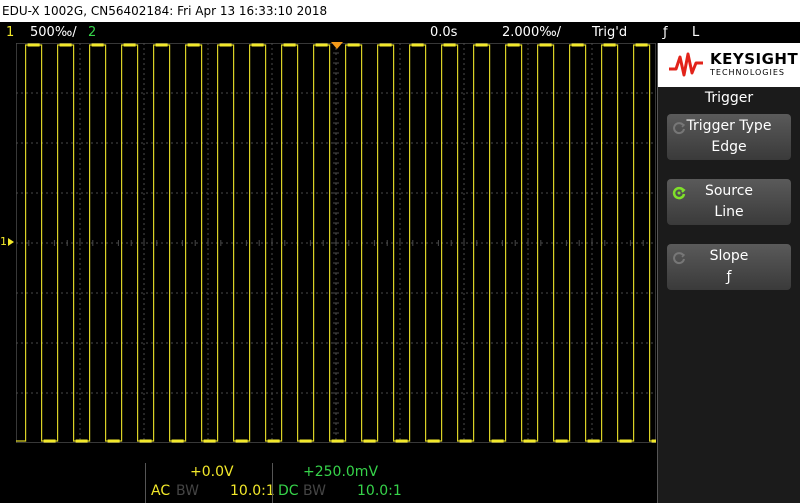 The width and height of the screenshot is (800, 503). Describe the element at coordinates (729, 147) in the screenshot. I see `softkey-value: Edge` at that location.